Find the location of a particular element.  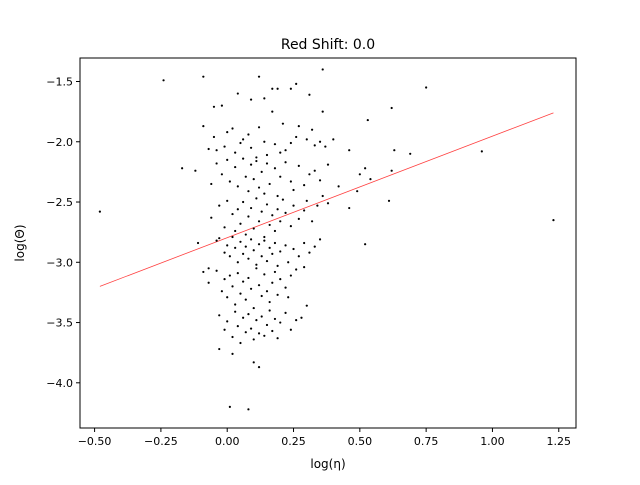

y-tick-label: −2.5 is located at coordinates (59, 202).